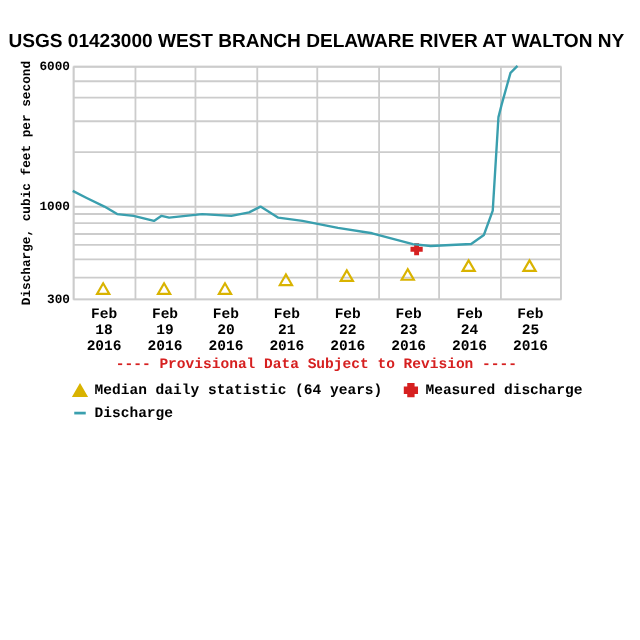  Describe the element at coordinates (317, 41) in the screenshot. I see `chart-title: USGS 01423000 WEST BRANCH DELAWARE RIVER AT WALTON NY` at that location.